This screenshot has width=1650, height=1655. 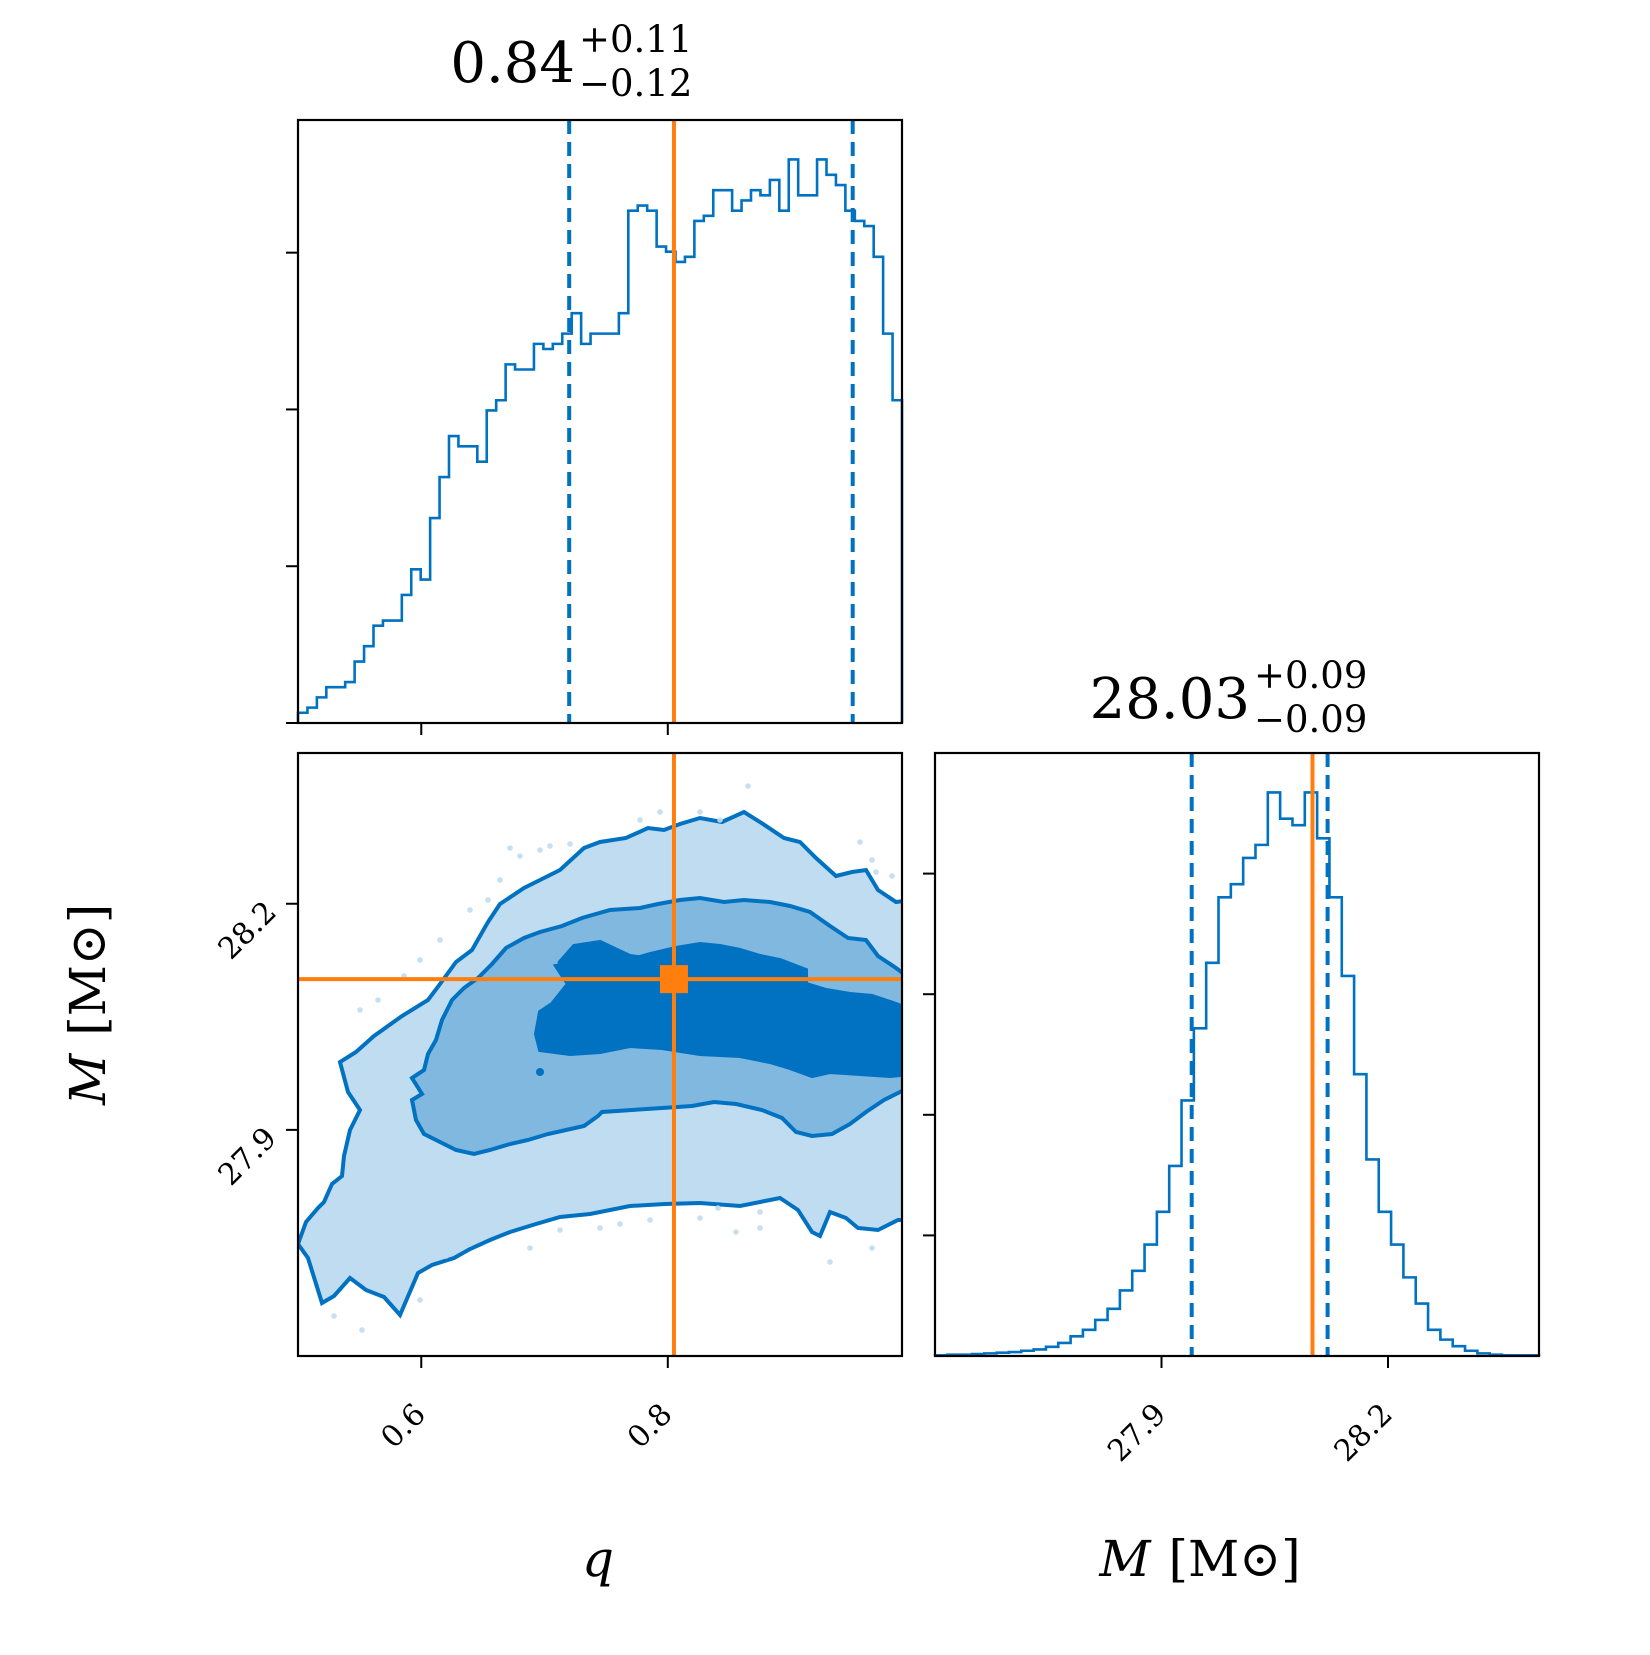 I want to click on truth-crosshair, so click(x=600, y=1054).